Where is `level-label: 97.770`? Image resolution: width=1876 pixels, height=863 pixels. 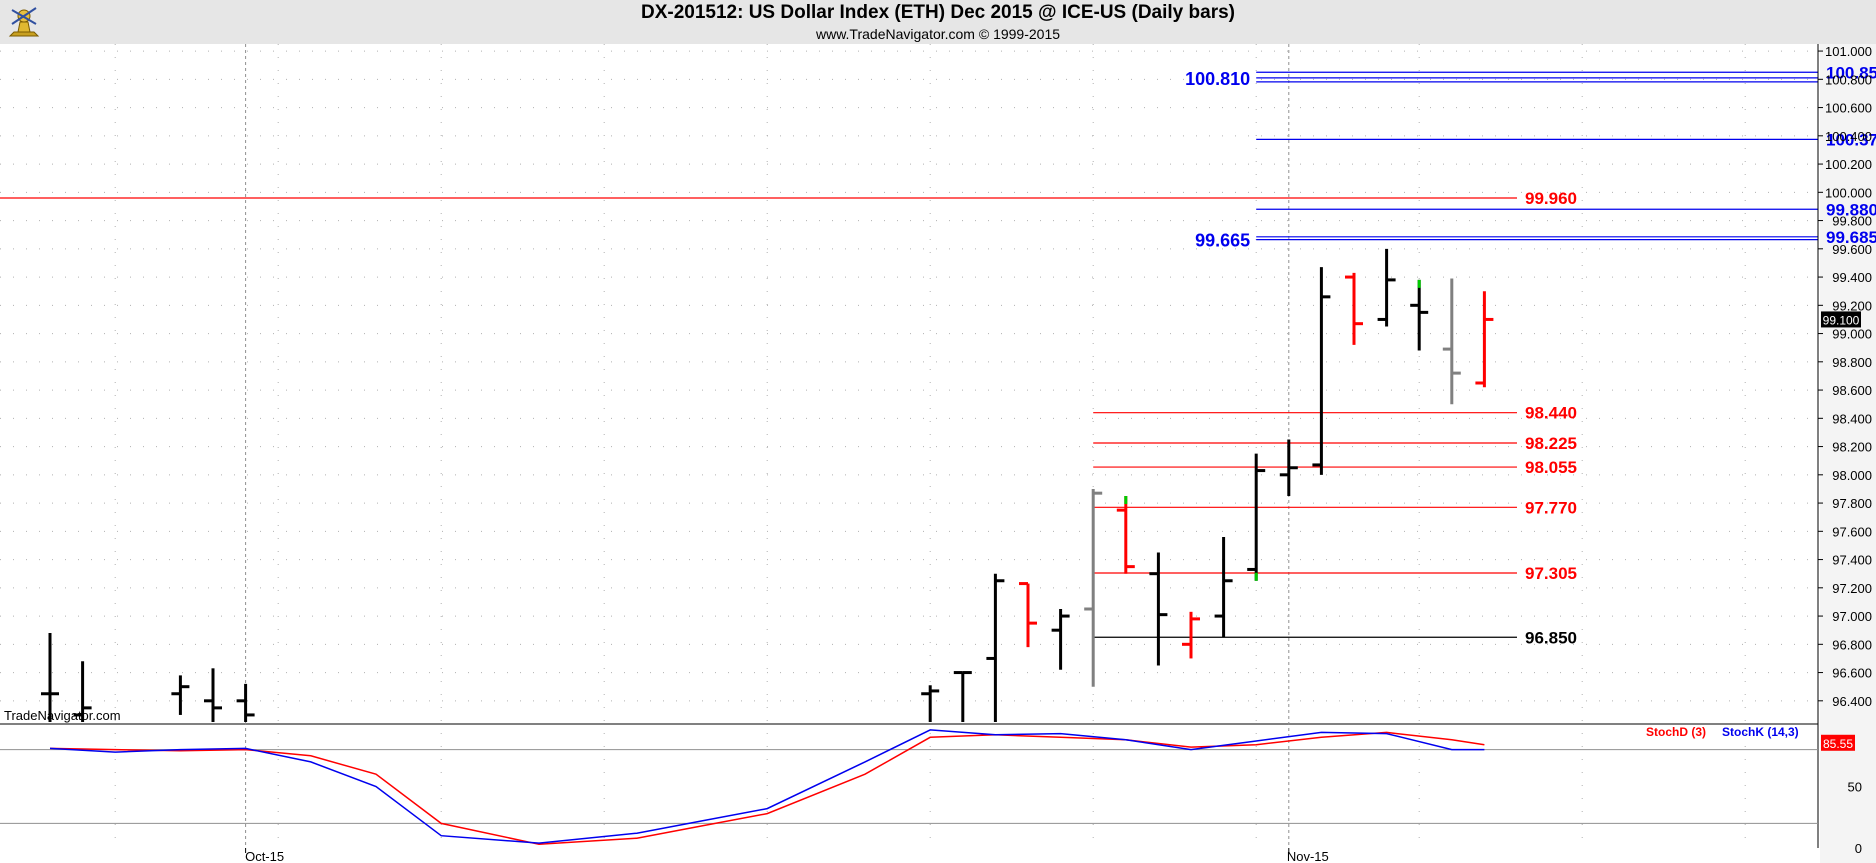 level-label: 97.770 is located at coordinates (1551, 507).